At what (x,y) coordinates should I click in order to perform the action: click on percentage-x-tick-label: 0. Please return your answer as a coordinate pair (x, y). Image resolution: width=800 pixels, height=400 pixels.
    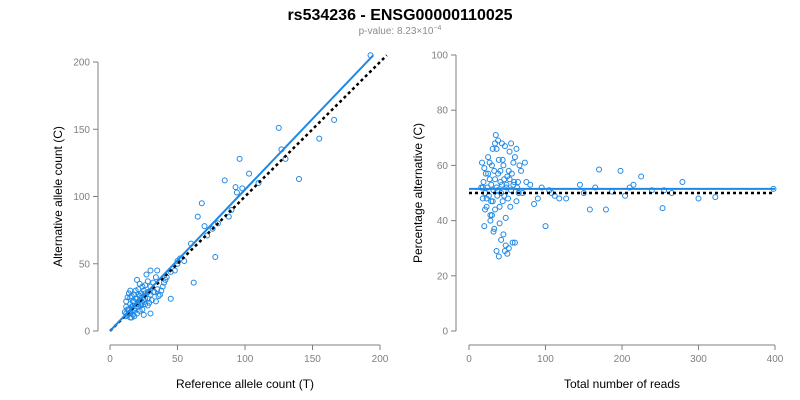
    Looking at the image, I should click on (469, 359).